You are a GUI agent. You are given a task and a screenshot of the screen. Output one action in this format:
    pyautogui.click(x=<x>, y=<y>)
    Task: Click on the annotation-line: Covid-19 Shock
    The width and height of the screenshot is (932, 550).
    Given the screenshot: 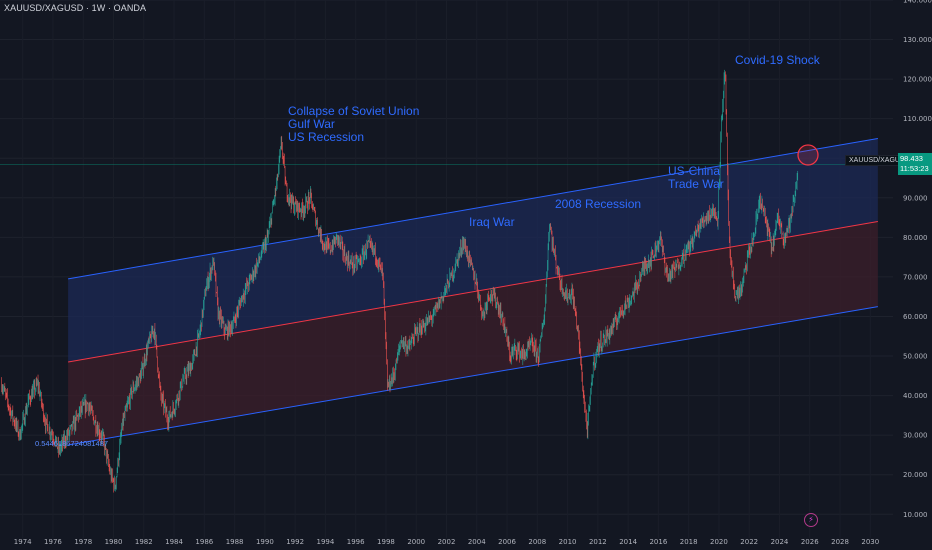 What is the action you would take?
    pyautogui.click(x=777, y=60)
    